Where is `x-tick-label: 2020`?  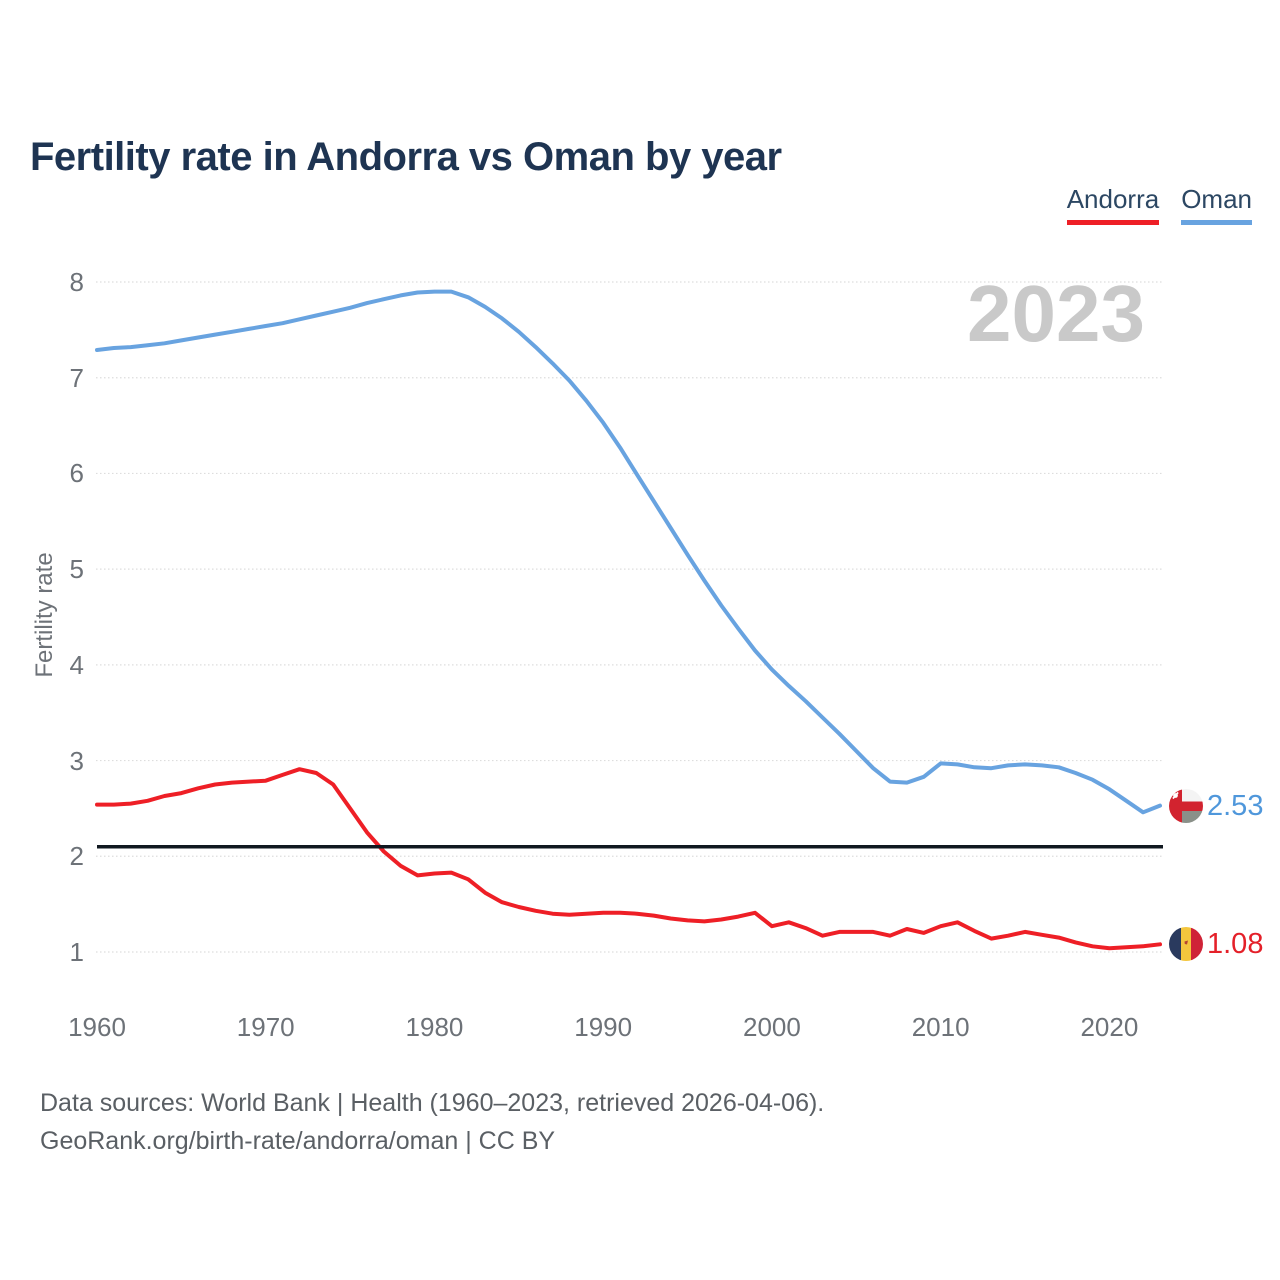
x-tick-label: 2020 is located at coordinates (1109, 1027).